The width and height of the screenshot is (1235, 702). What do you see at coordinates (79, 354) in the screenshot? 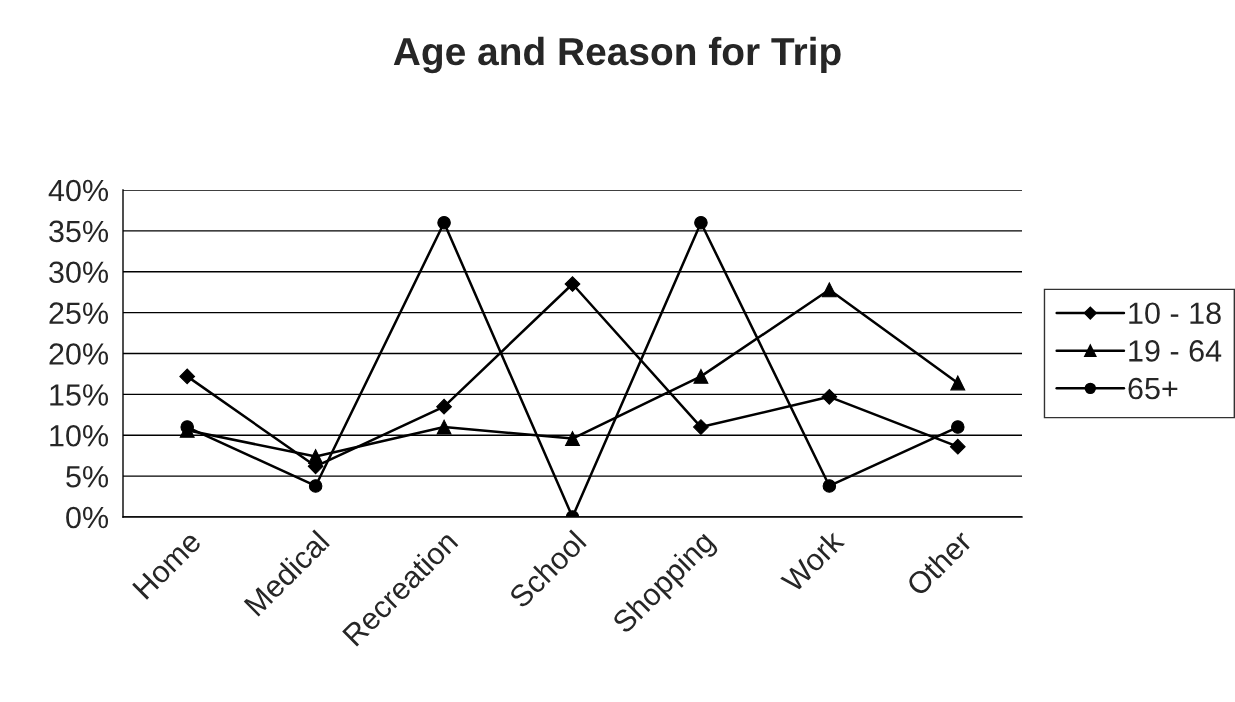
I see `y-tick-label: 20%` at bounding box center [79, 354].